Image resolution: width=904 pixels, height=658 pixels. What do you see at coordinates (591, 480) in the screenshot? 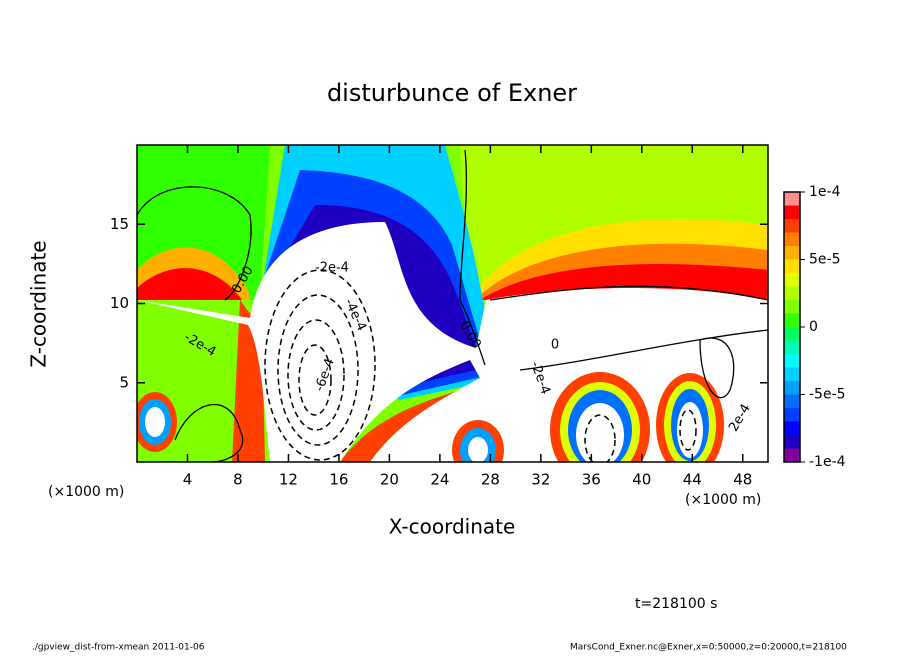
I see `x-tick-label: 36` at bounding box center [591, 480].